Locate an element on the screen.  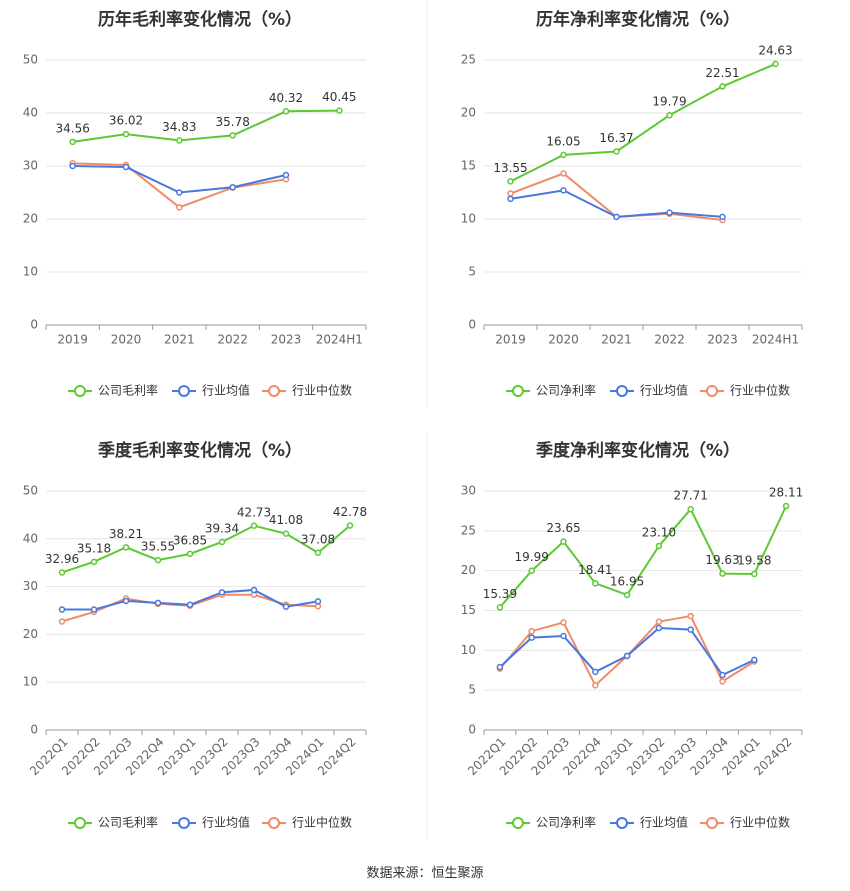
chart-2-series-3-line is located at coordinates (616, 197).